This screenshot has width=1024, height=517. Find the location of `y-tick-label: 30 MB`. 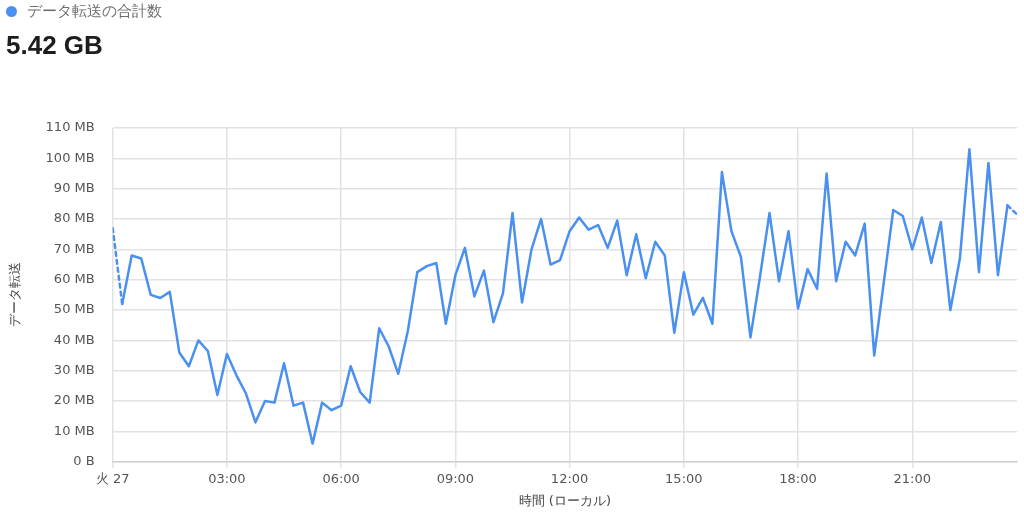

y-tick-label: 30 MB is located at coordinates (74, 370).